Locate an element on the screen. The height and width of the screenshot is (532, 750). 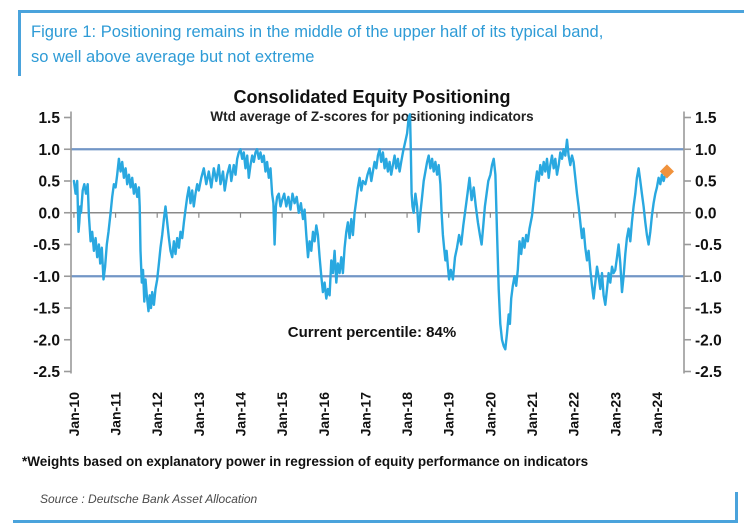
x-tick-label: Jan-10 is located at coordinates (74, 414).